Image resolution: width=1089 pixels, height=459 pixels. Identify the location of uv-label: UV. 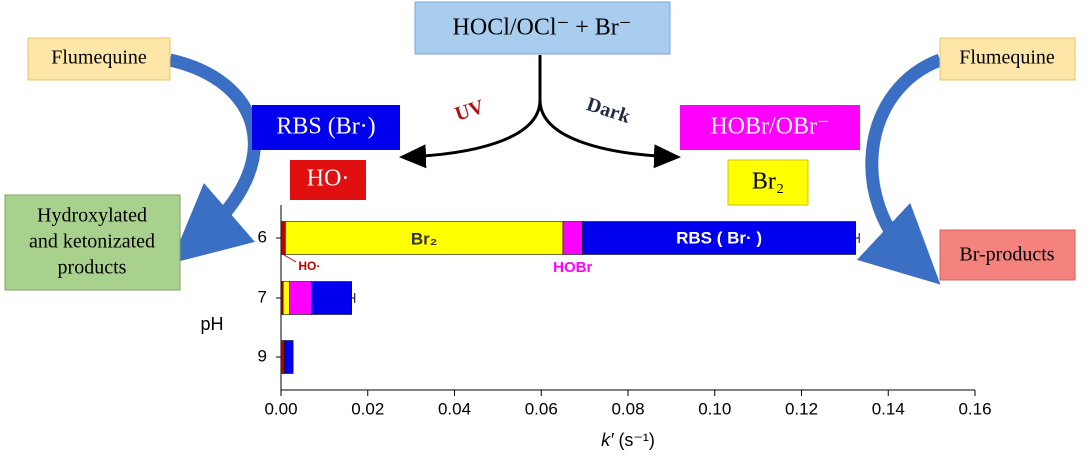
(469, 111).